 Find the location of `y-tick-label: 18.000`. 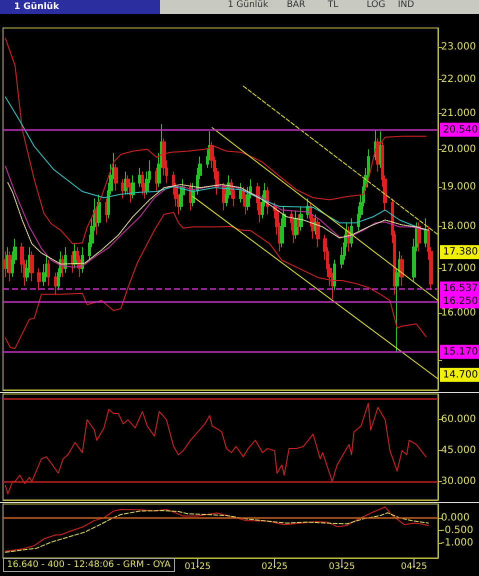

y-tick-label: 18.000 is located at coordinates (458, 226).